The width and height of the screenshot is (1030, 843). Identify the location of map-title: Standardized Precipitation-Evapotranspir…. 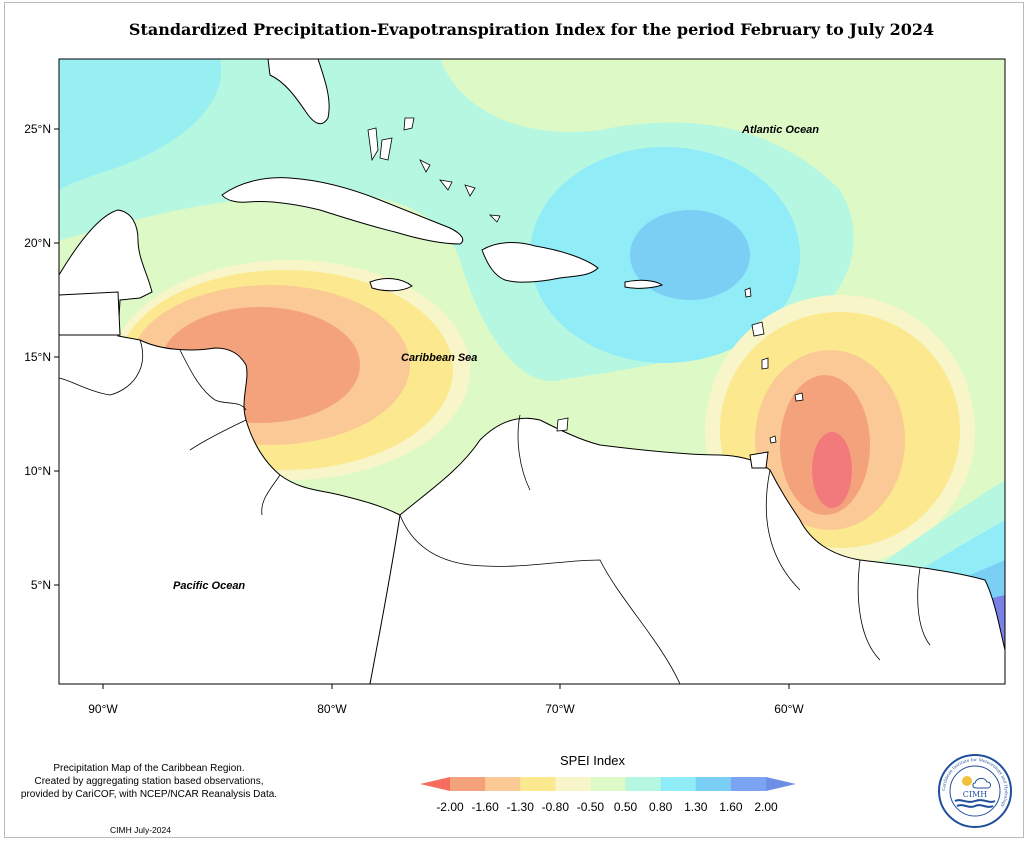
(531, 29).